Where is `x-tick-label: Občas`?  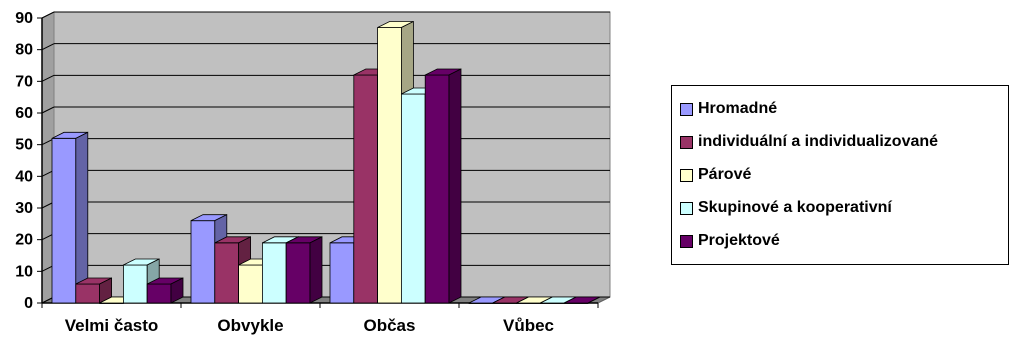
x-tick-label: Občas is located at coordinates (390, 325).